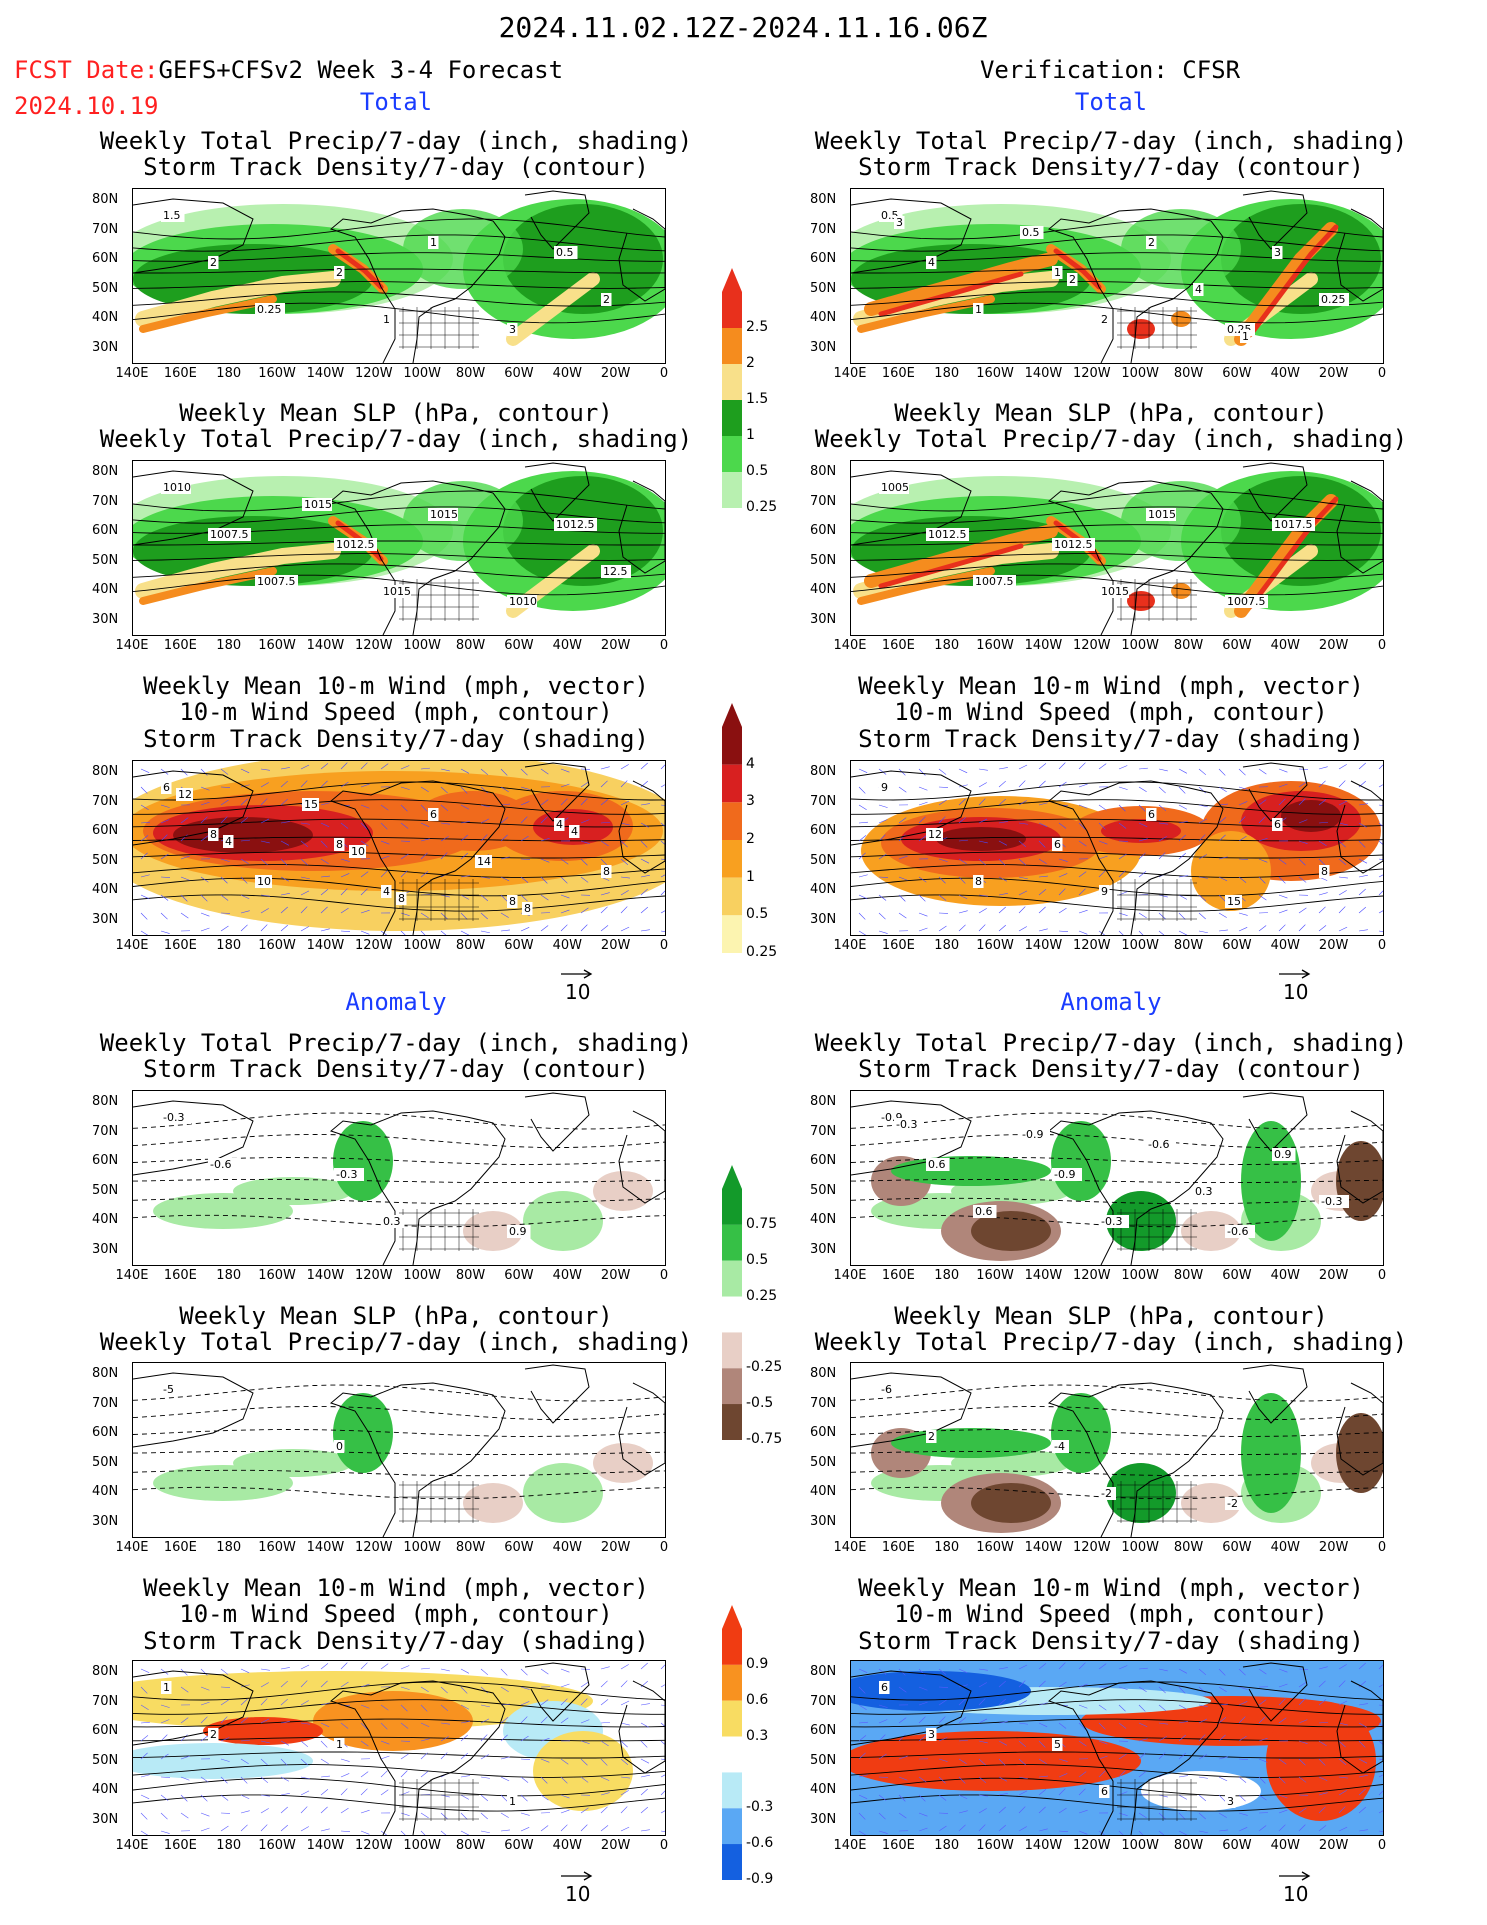 This screenshot has width=1487, height=1925. I want to click on lon-label: 140W, so click(1043, 1275).